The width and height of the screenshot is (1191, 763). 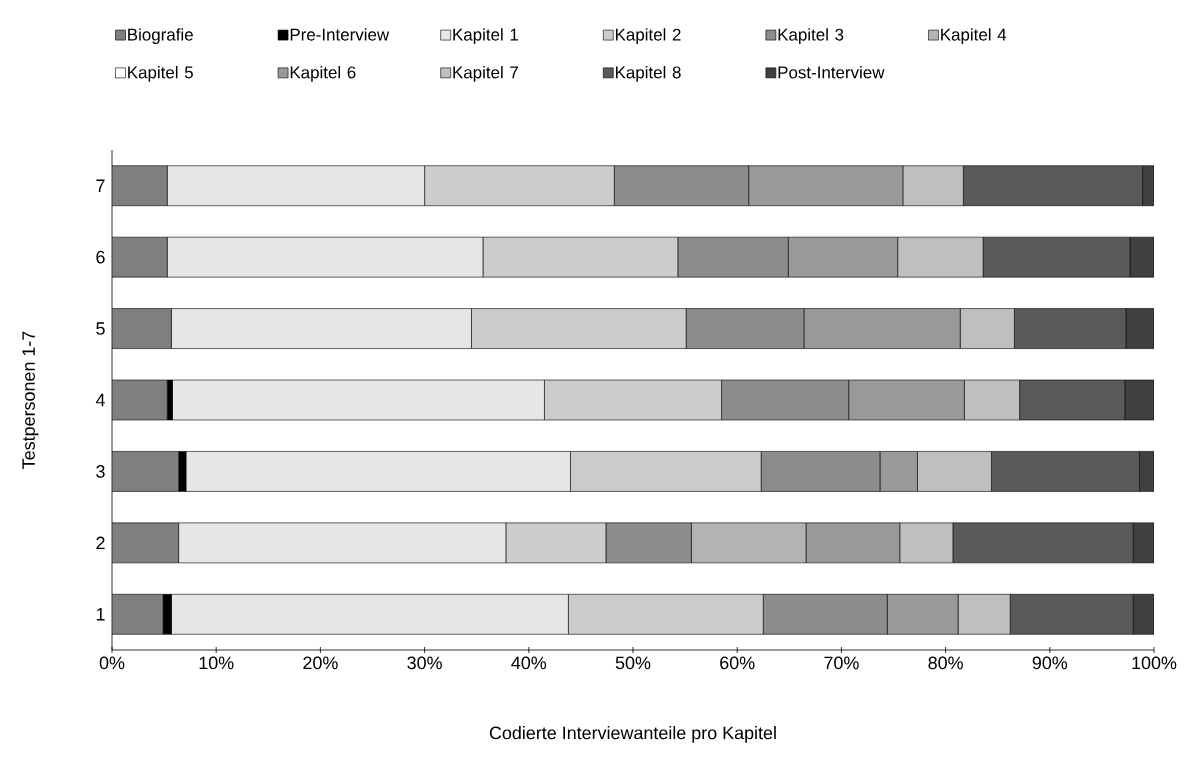 I want to click on x-tick-label: 100%, so click(x=1154, y=663).